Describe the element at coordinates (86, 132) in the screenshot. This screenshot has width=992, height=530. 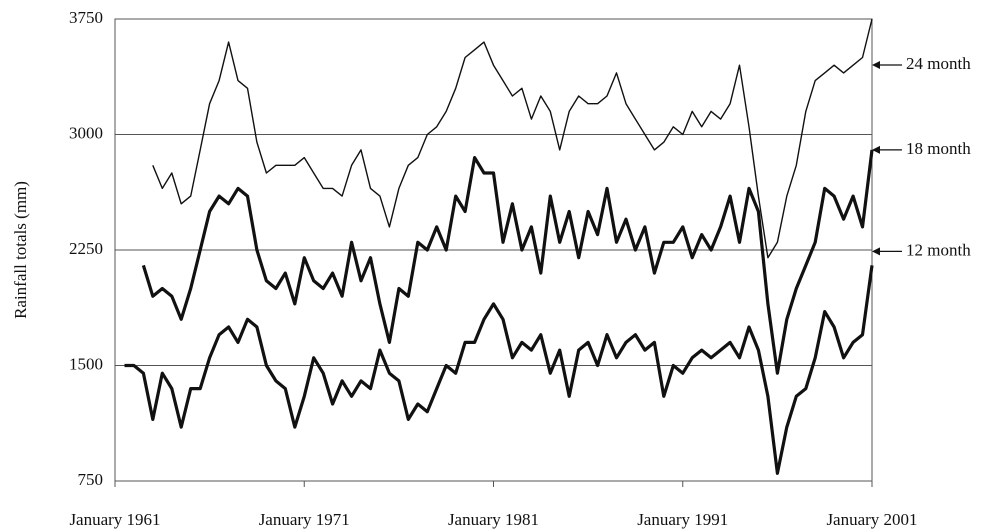
I see `y-tick-label: 3000` at that location.